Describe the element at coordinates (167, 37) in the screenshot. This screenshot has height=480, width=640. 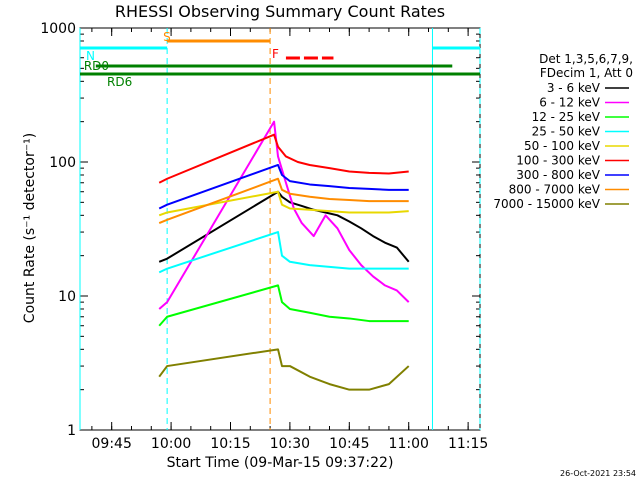
I see `flag-label-s: S` at that location.